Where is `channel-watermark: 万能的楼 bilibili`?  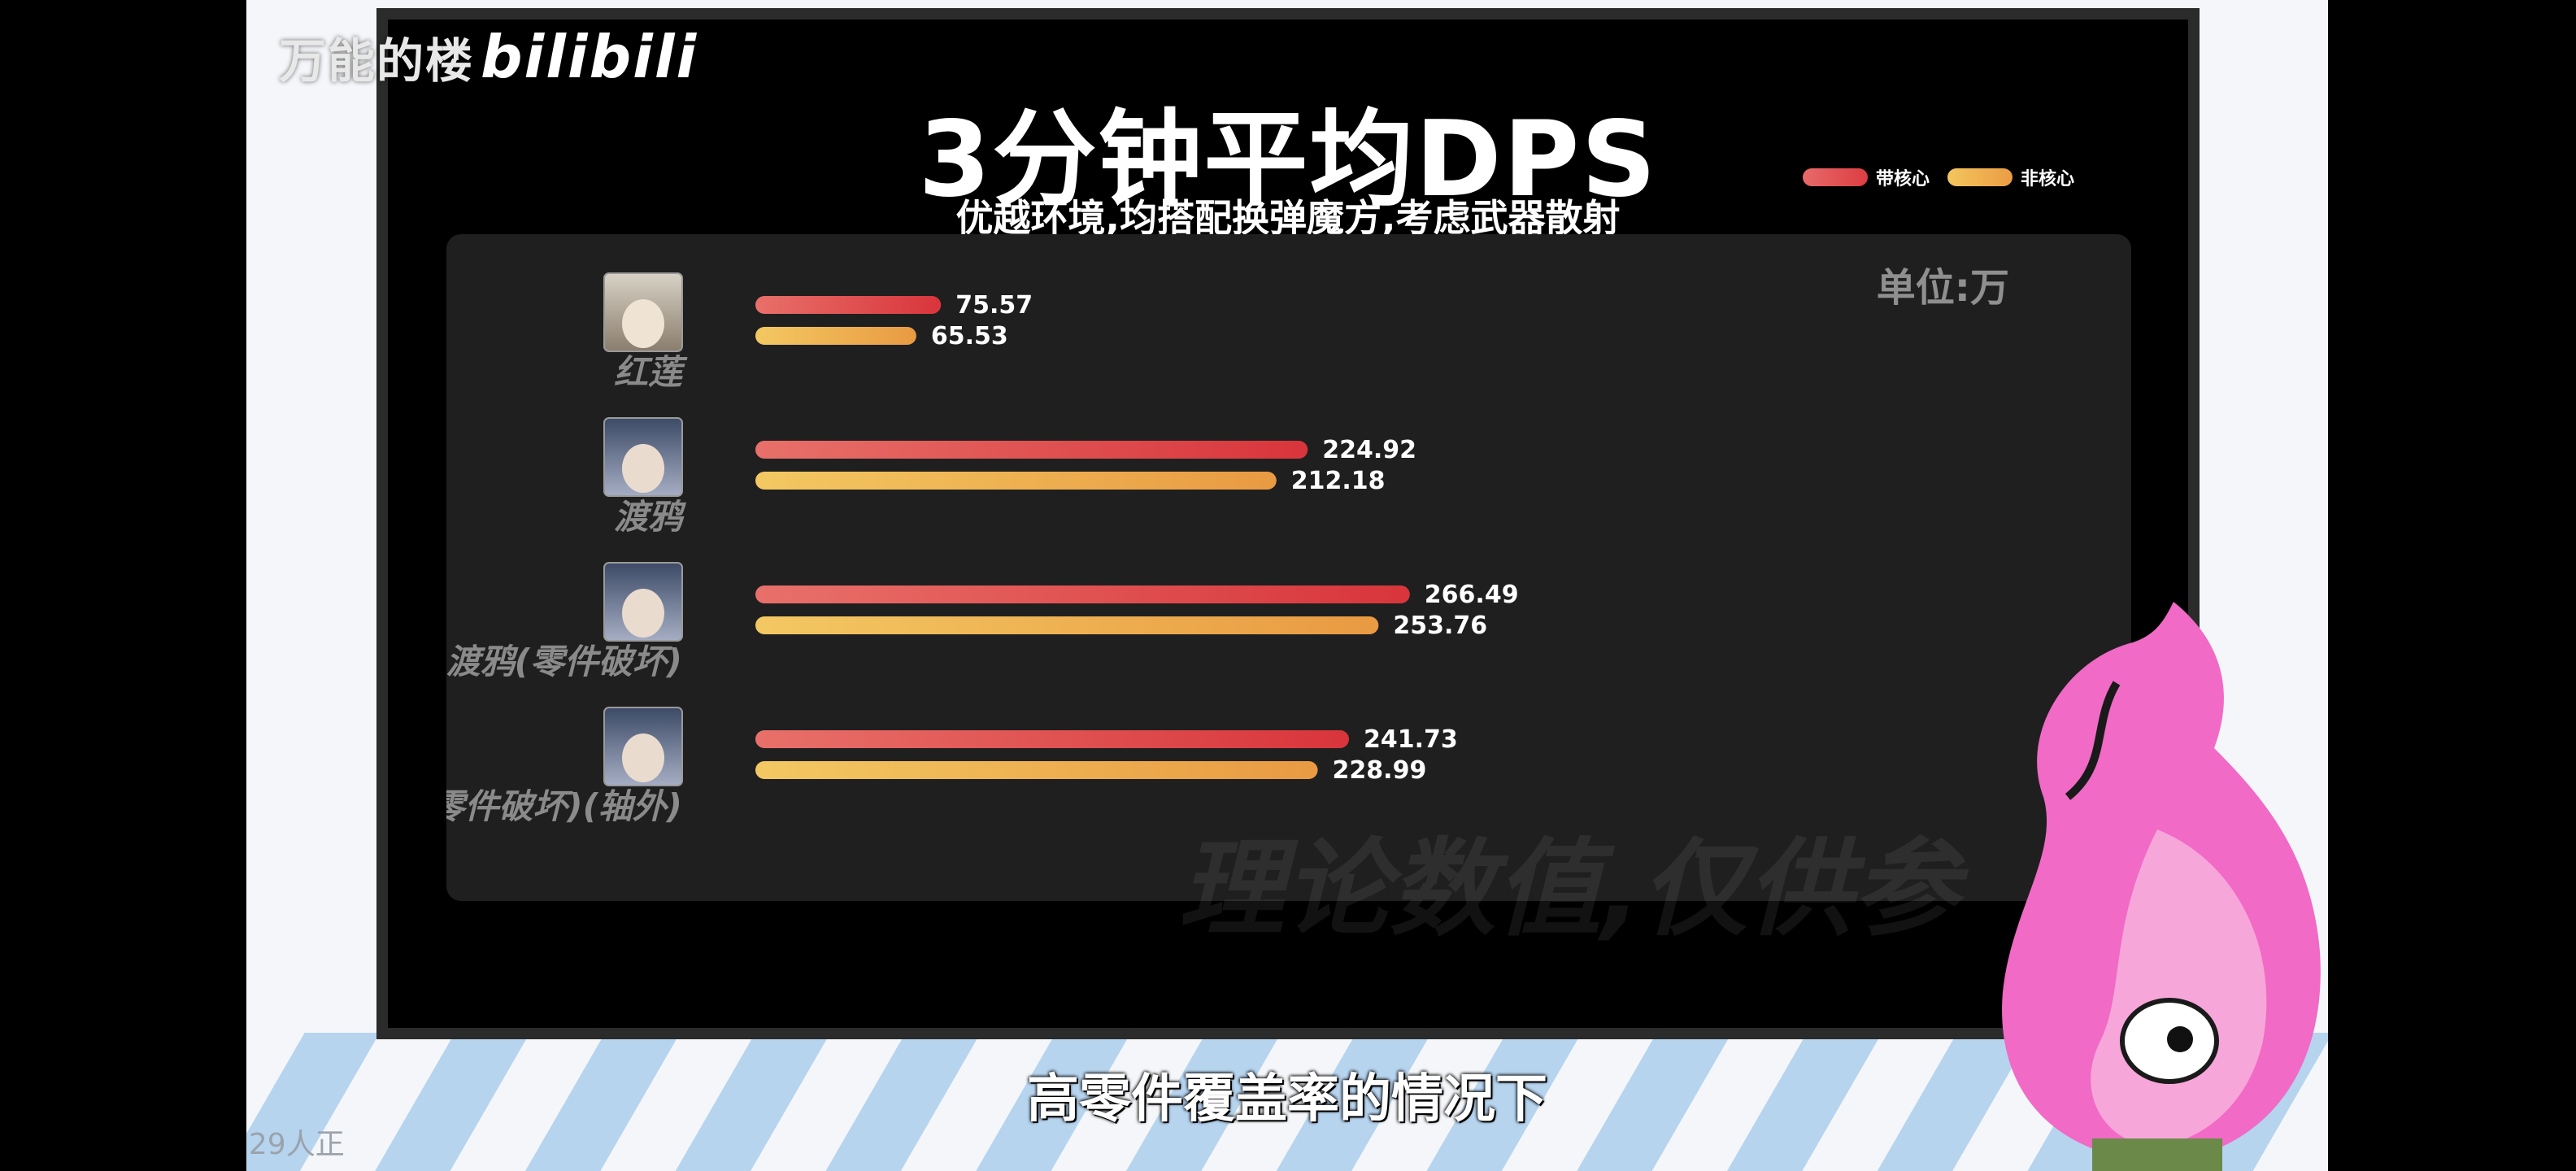
channel-watermark: 万能的楼 bilibili is located at coordinates (489, 57).